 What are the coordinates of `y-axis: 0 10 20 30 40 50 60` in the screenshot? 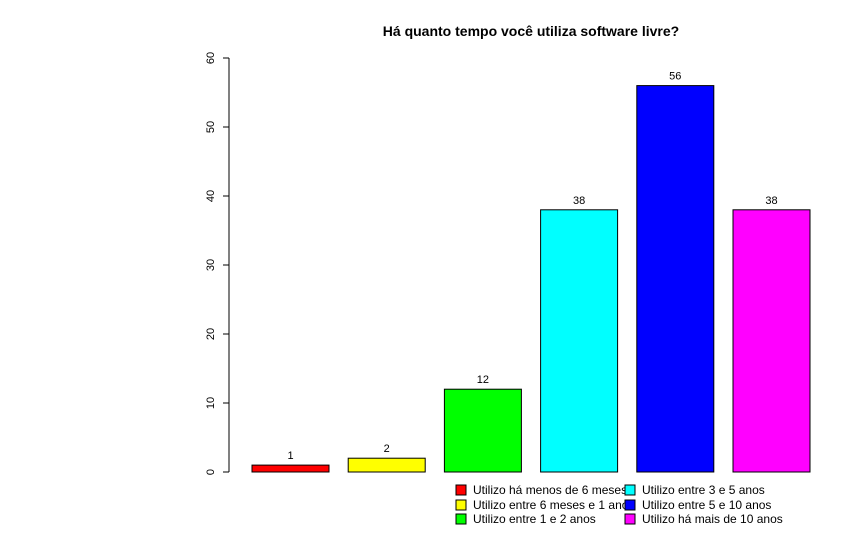 It's located at (217, 263).